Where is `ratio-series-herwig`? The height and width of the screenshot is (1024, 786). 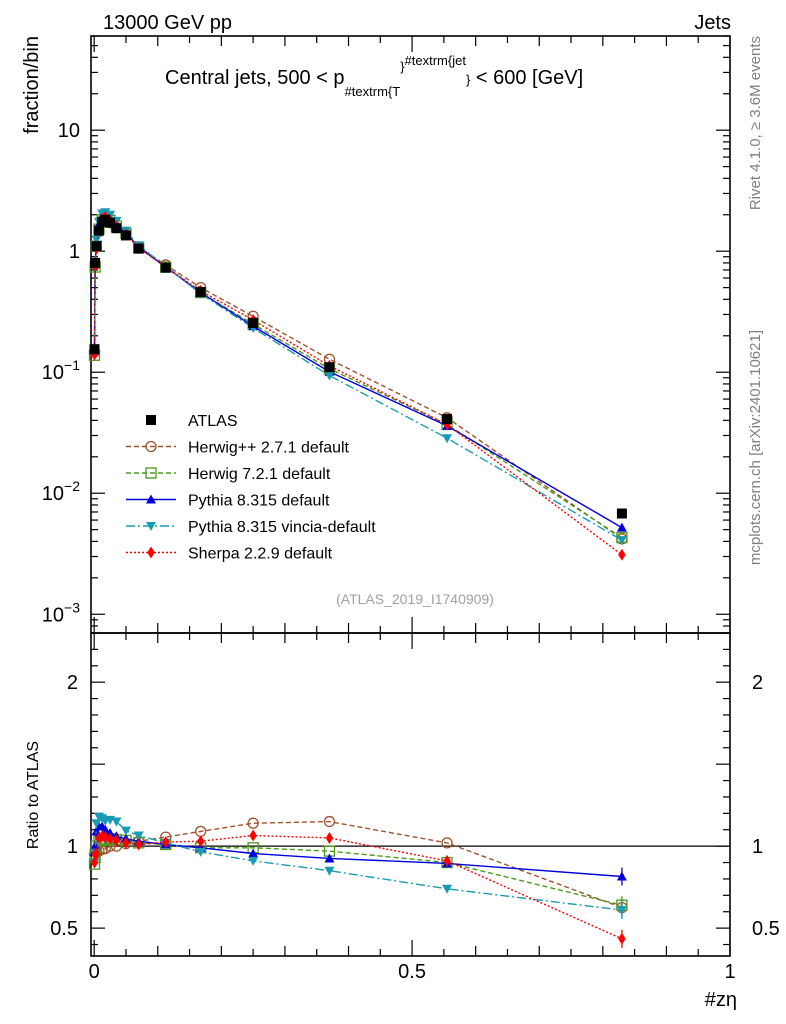
ratio-series-herwig is located at coordinates (358, 866).